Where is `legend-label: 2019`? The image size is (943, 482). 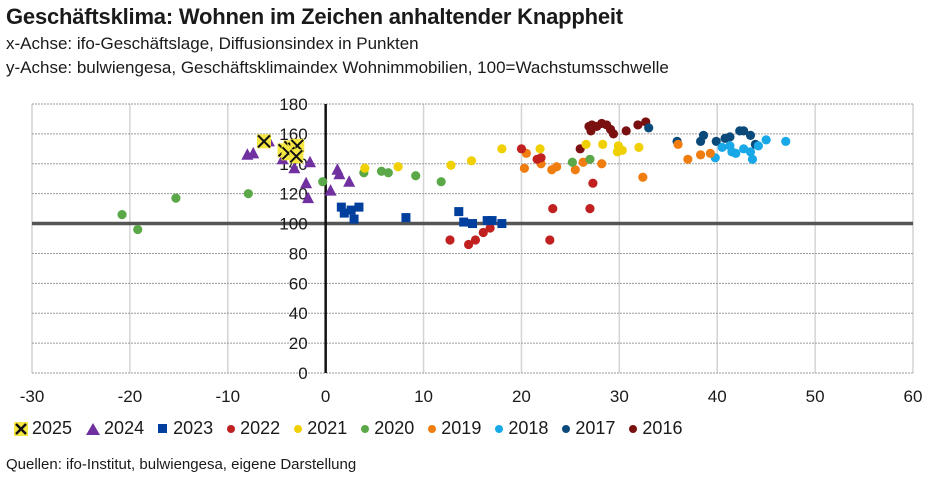
legend-label: 2019 is located at coordinates (461, 428).